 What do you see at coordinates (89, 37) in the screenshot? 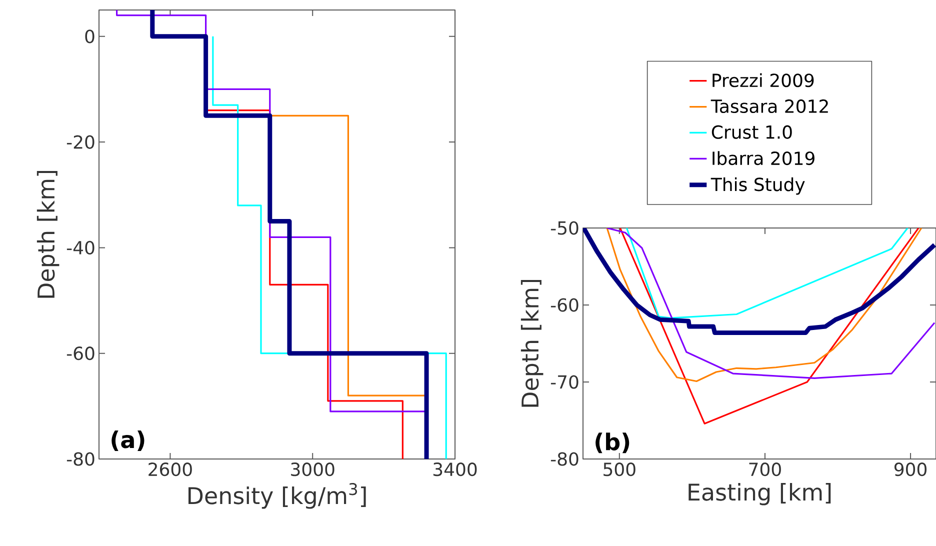
I see `y-tick-label: 0` at bounding box center [89, 37].